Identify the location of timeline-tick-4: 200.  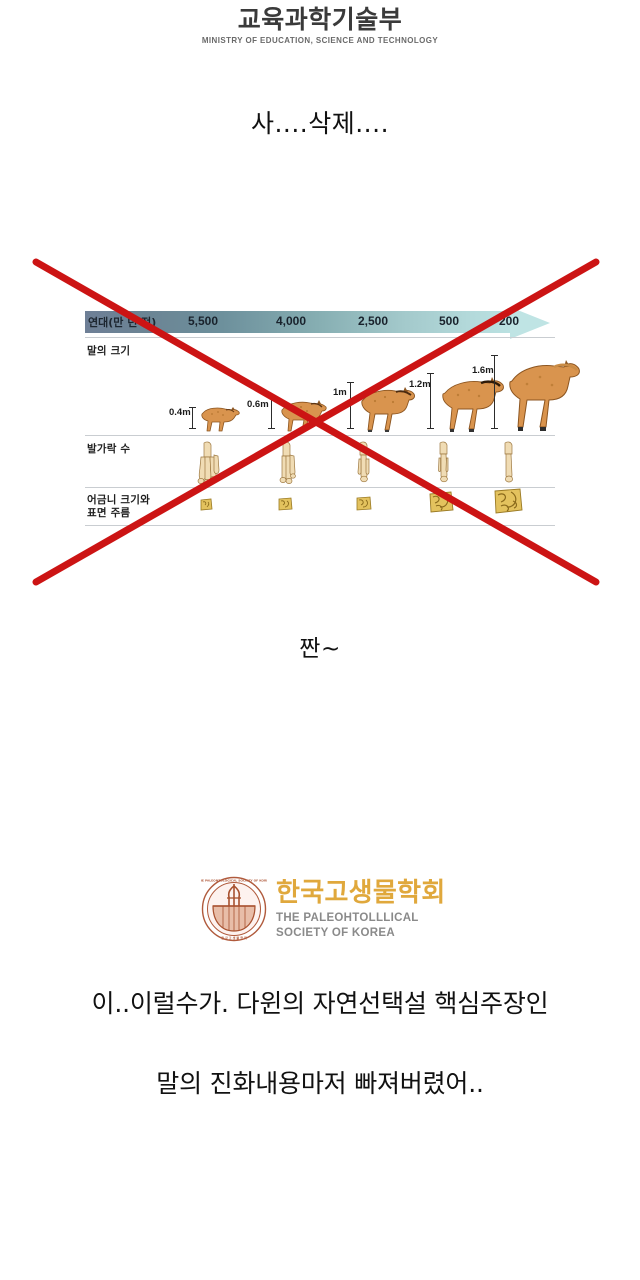
(509, 321).